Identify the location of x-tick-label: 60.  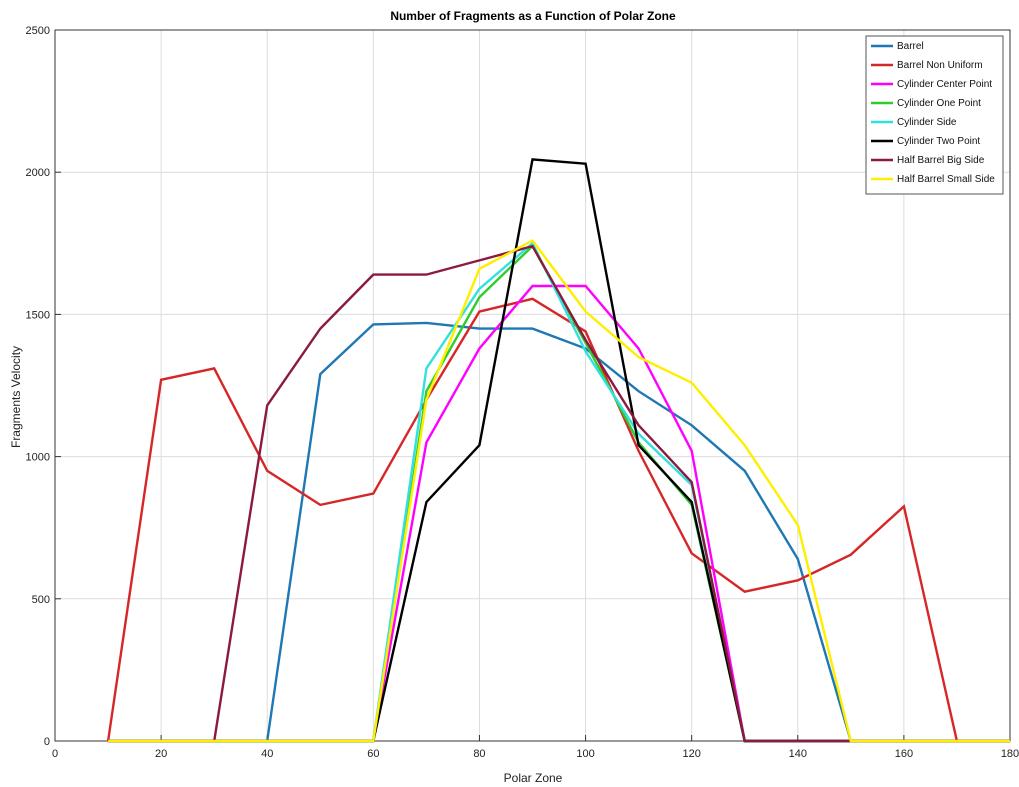
(373, 754).